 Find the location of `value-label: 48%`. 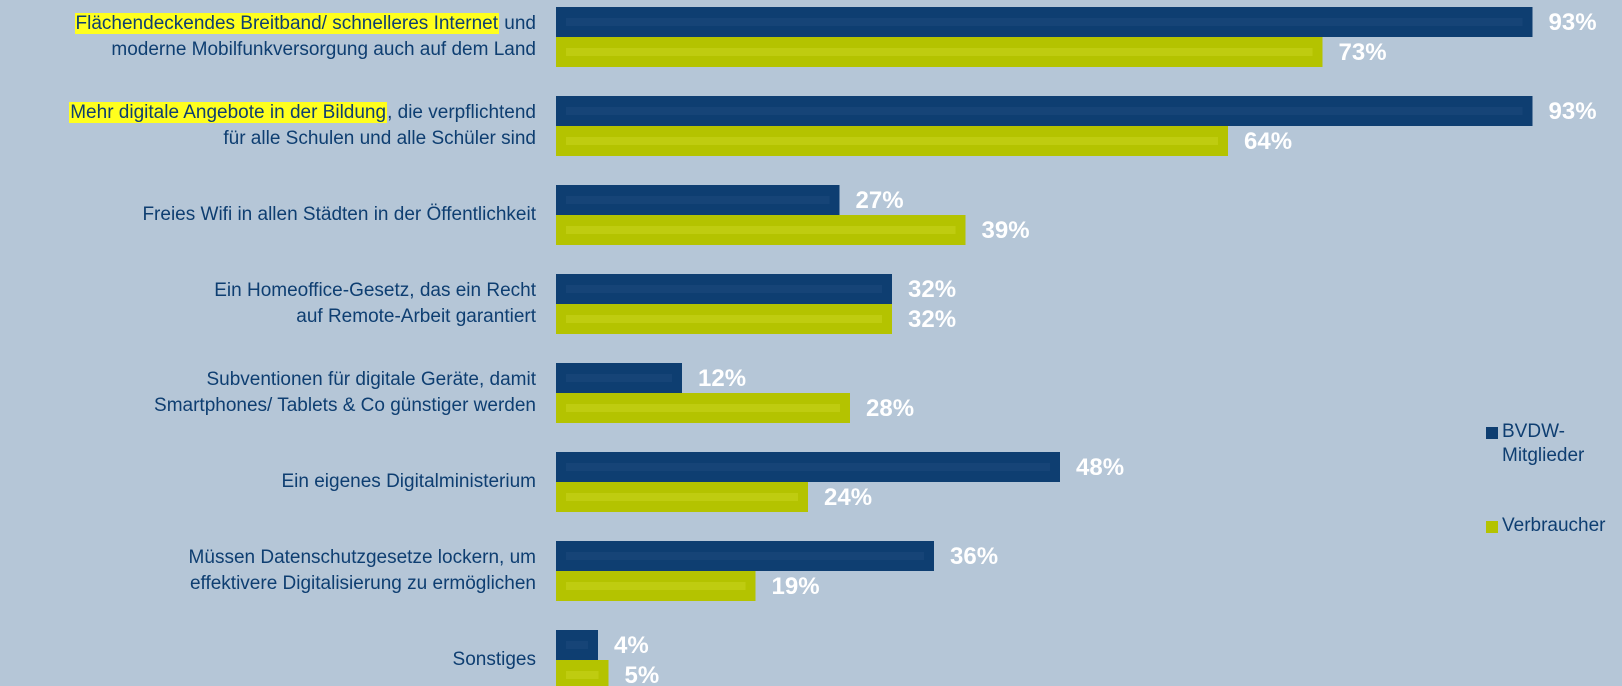

value-label: 48% is located at coordinates (1100, 467).